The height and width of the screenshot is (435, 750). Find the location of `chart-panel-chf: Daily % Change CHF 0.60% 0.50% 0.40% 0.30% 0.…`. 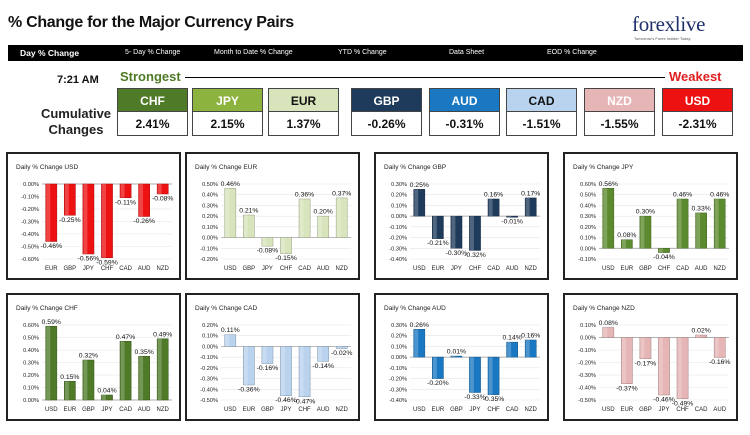

chart-panel-chf: Daily % Change CHF 0.60% 0.50% 0.40% 0.30% 0.… is located at coordinates (93, 357).